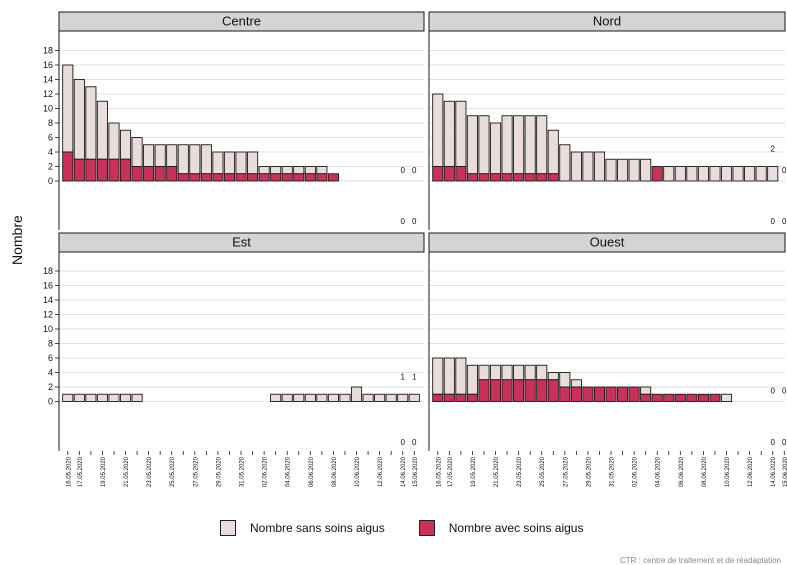 This screenshot has height=565, width=787. I want to click on y-tick-label: 6, so click(50, 138).